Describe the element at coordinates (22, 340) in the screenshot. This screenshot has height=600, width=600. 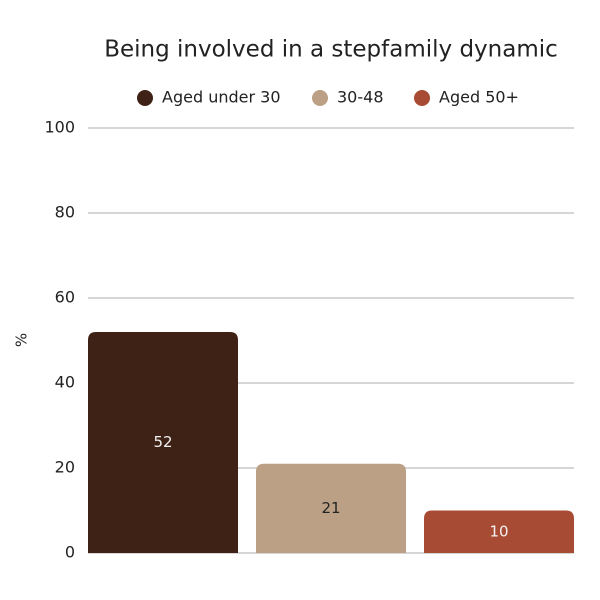
I see `y-axis-label: %` at that location.